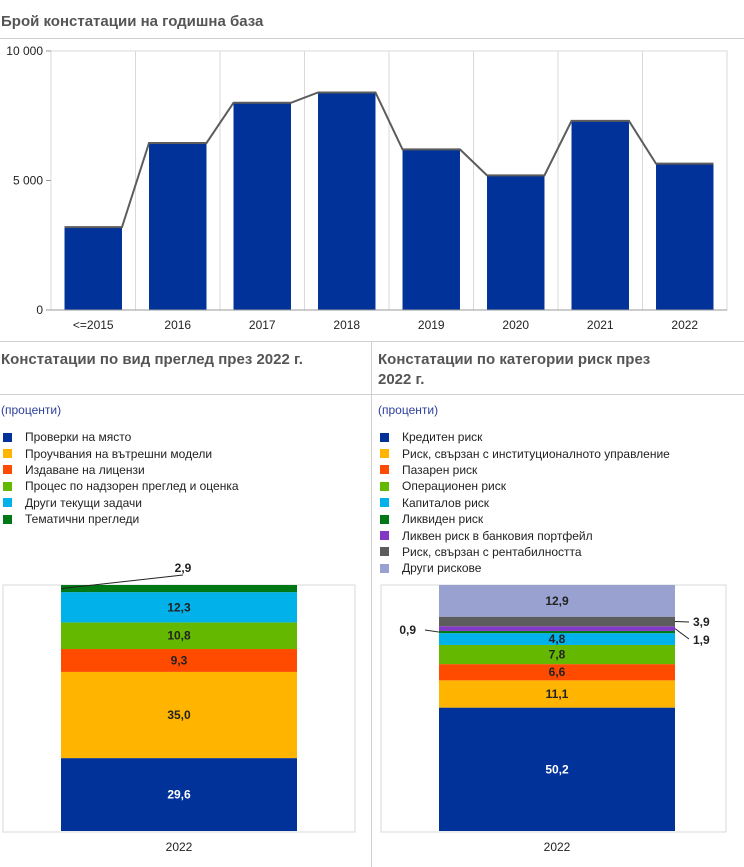  I want to click on x-tick-label: 2021, so click(600, 325).